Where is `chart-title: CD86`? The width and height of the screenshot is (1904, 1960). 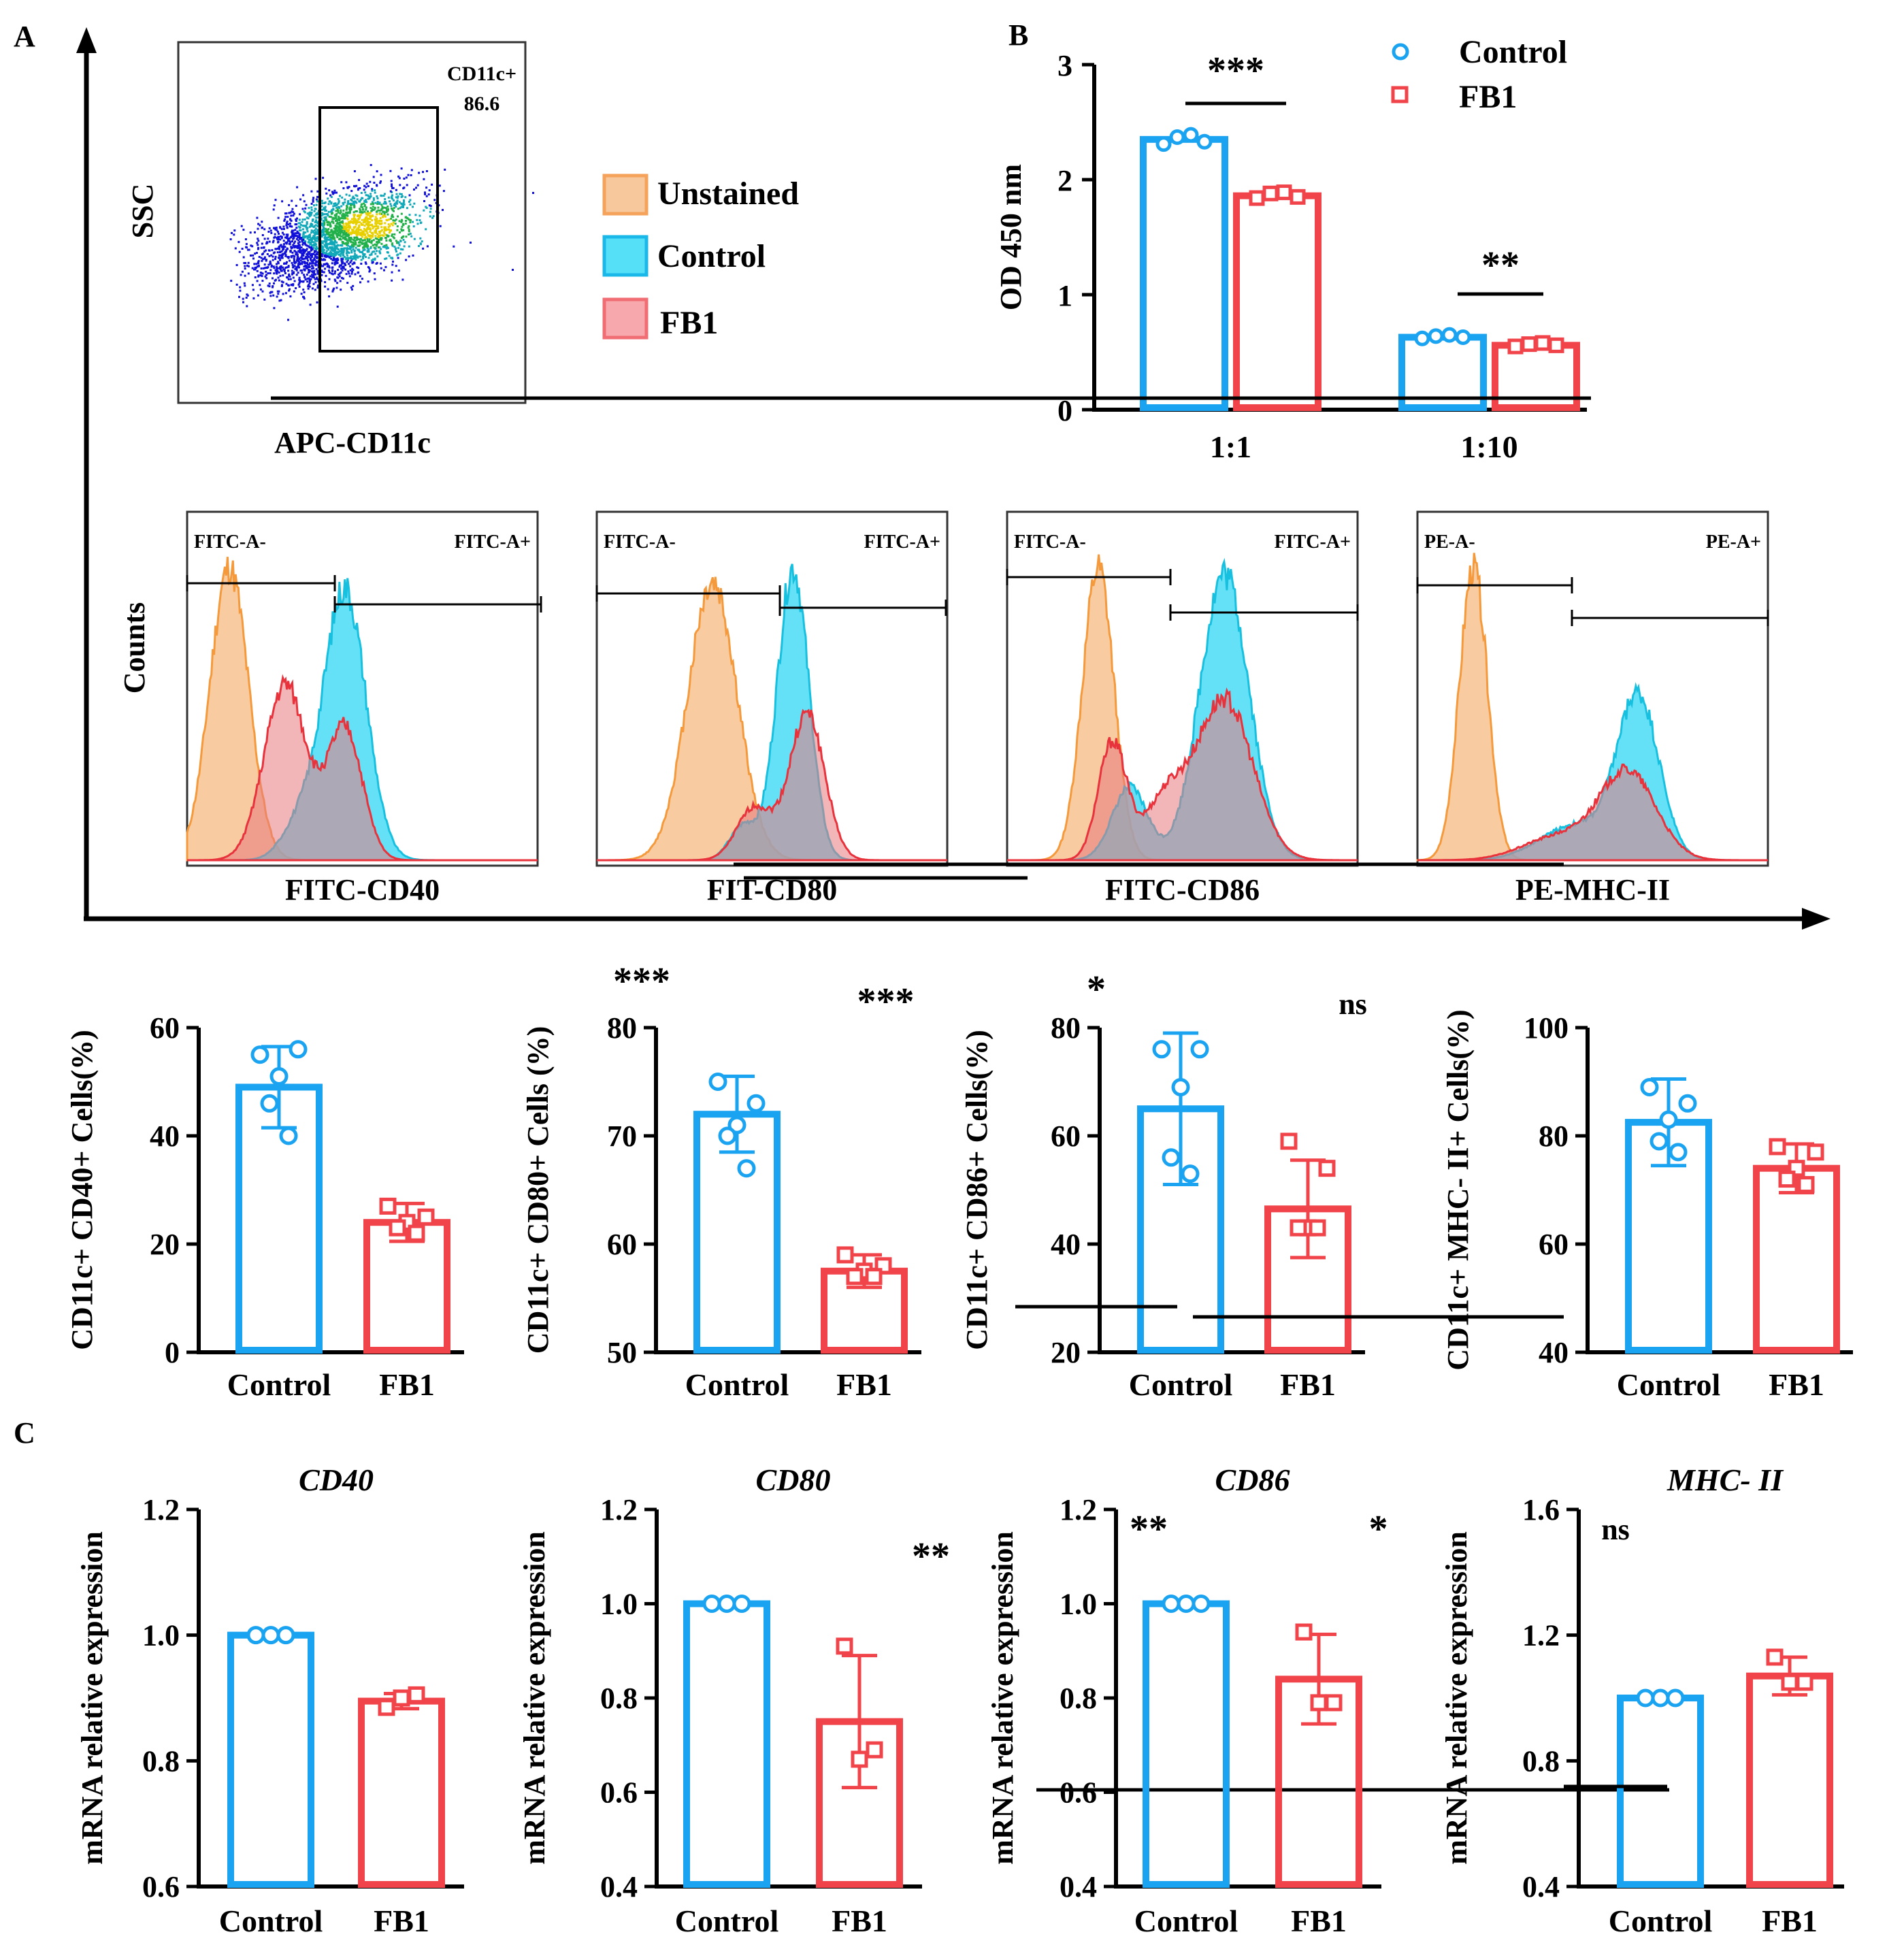
chart-title: CD86 is located at coordinates (1252, 1480).